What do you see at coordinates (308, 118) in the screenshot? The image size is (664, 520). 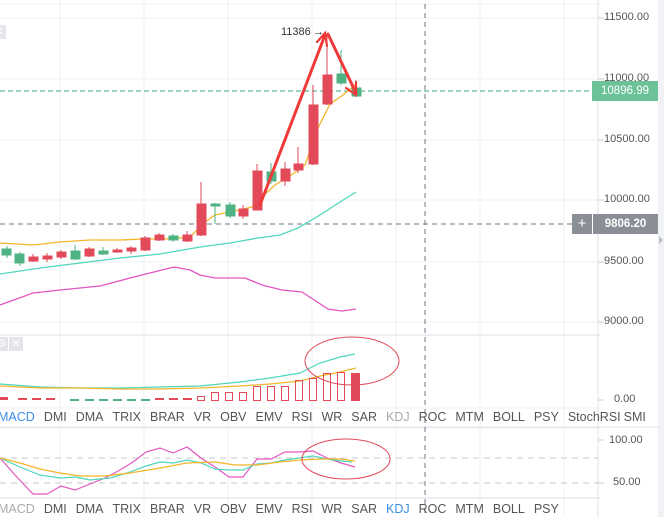 I see `trend-arrows` at bounding box center [308, 118].